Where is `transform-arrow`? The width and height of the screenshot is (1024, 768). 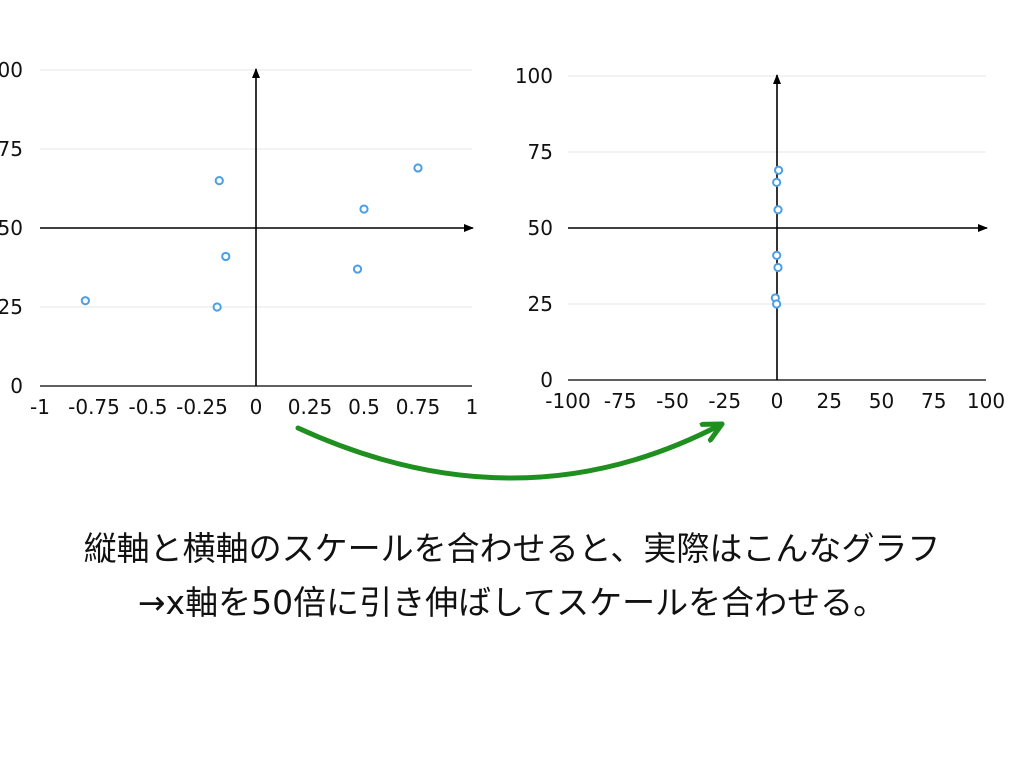
transform-arrow is located at coordinates (510, 451).